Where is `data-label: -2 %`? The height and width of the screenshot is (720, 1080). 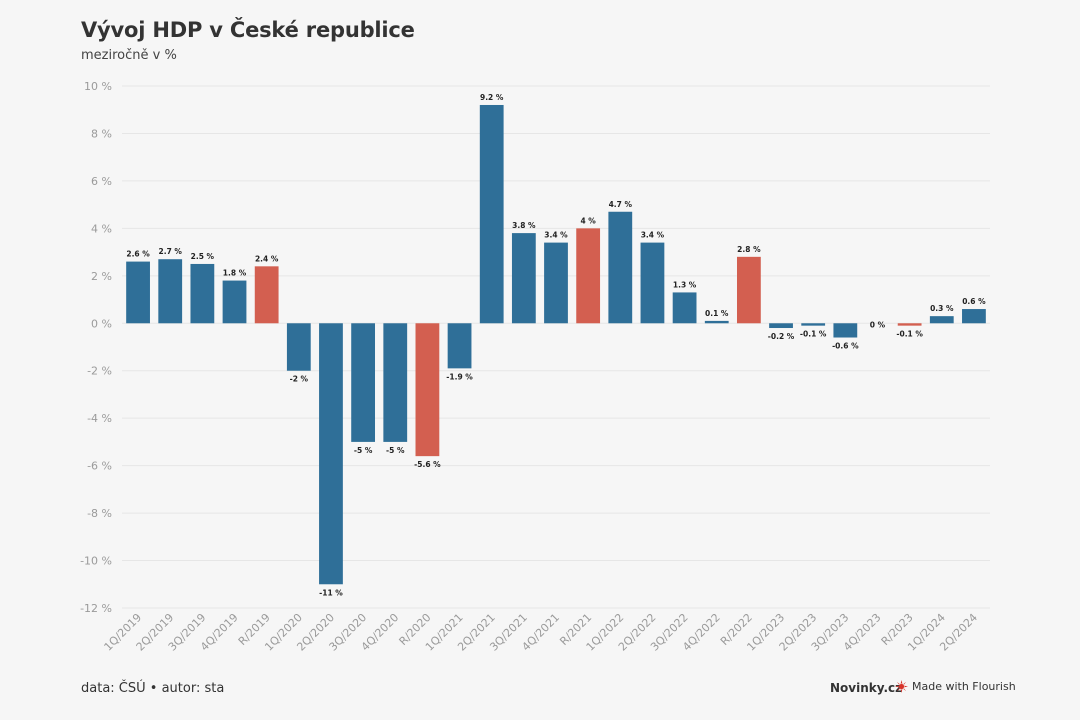
data-label: -2 % is located at coordinates (299, 379).